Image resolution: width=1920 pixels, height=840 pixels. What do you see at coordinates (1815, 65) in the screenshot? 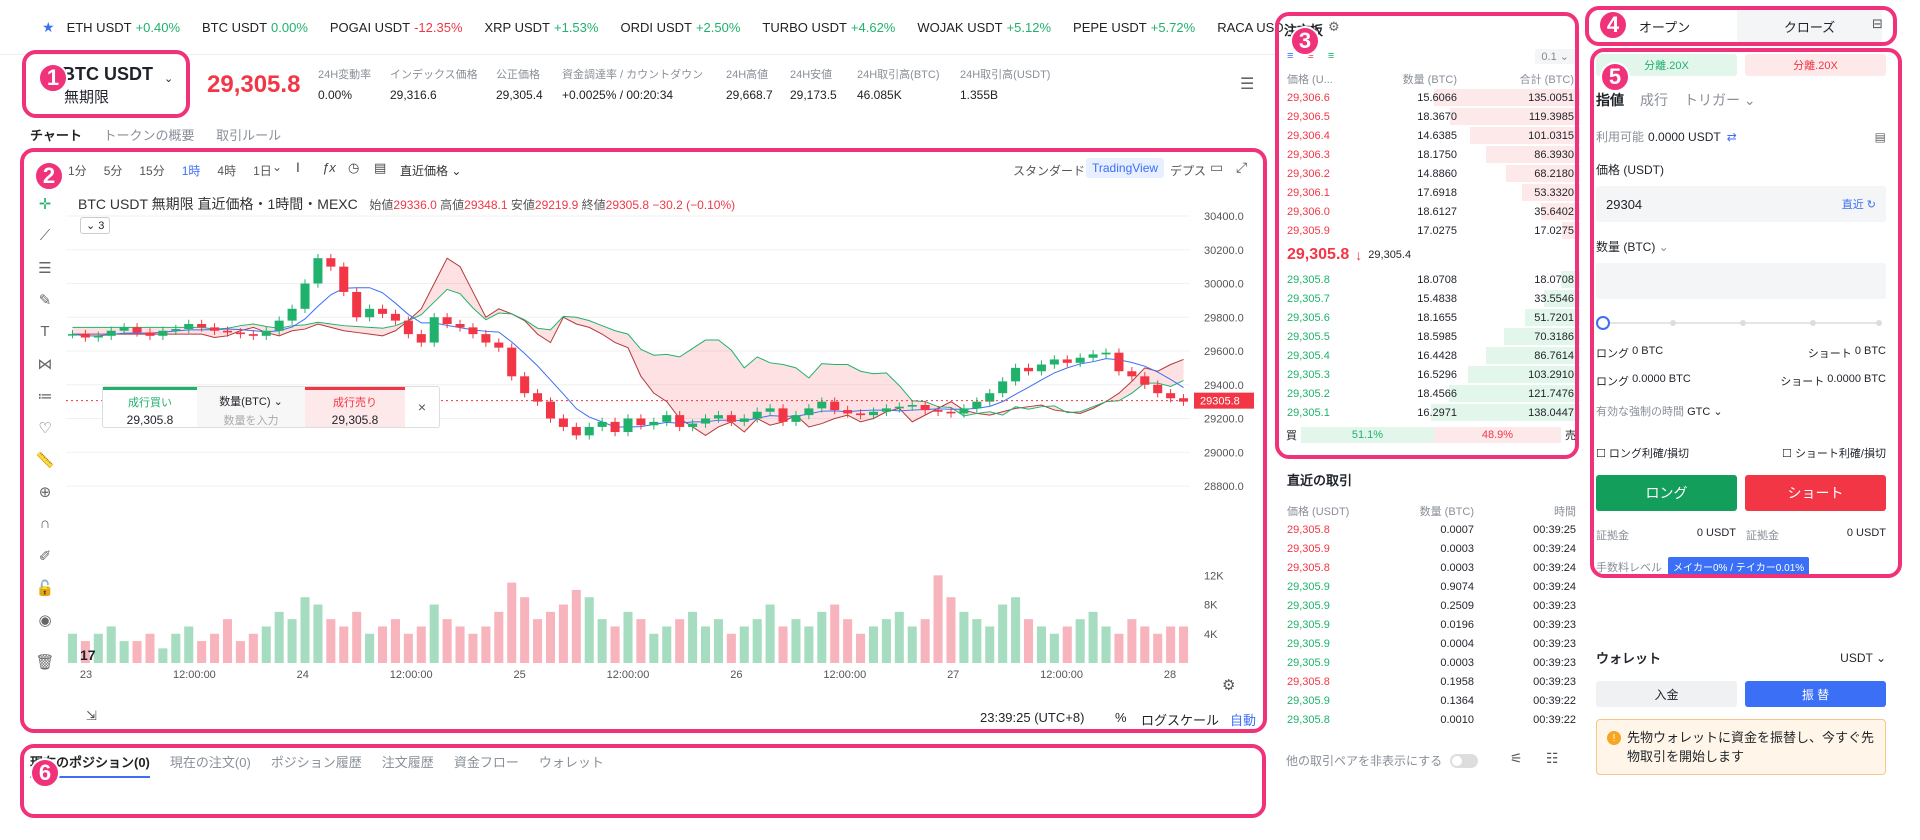
I see `margin-short-button: 分離.20X` at bounding box center [1815, 65].